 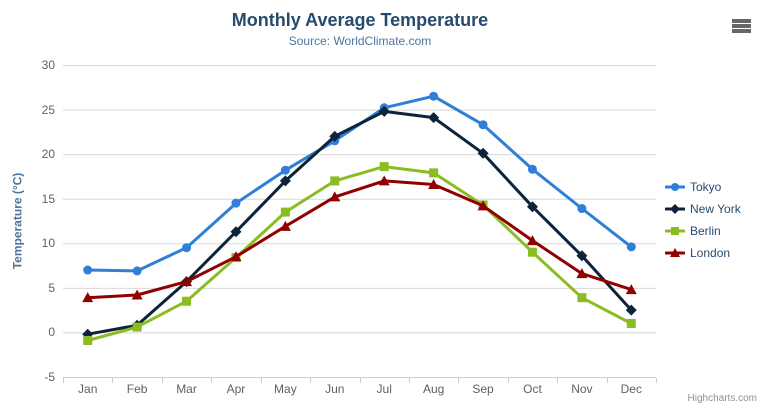 I want to click on credits-link: Highcharts.com, so click(x=722, y=398).